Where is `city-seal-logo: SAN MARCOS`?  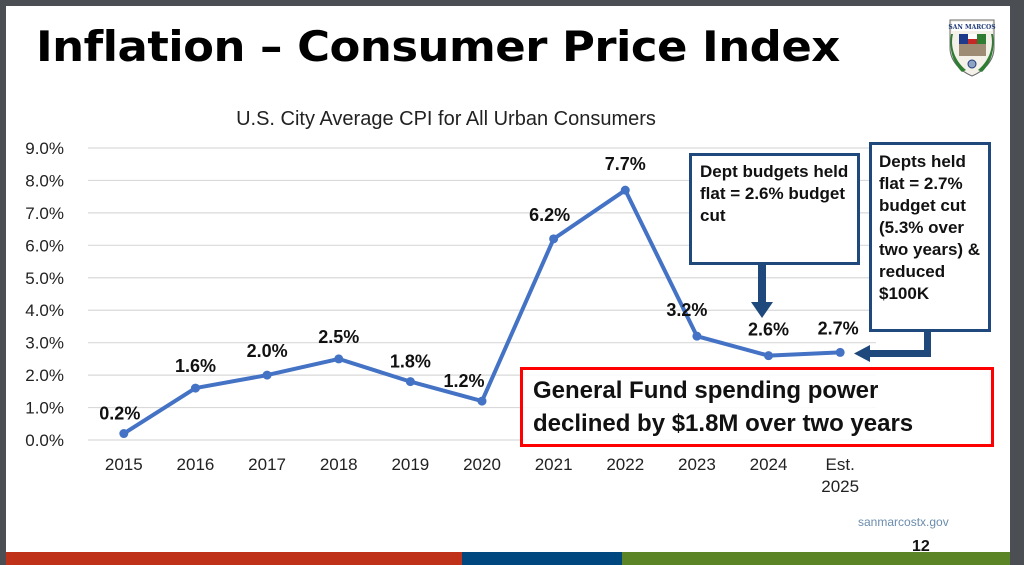
city-seal-logo: SAN MARCOS is located at coordinates (972, 48).